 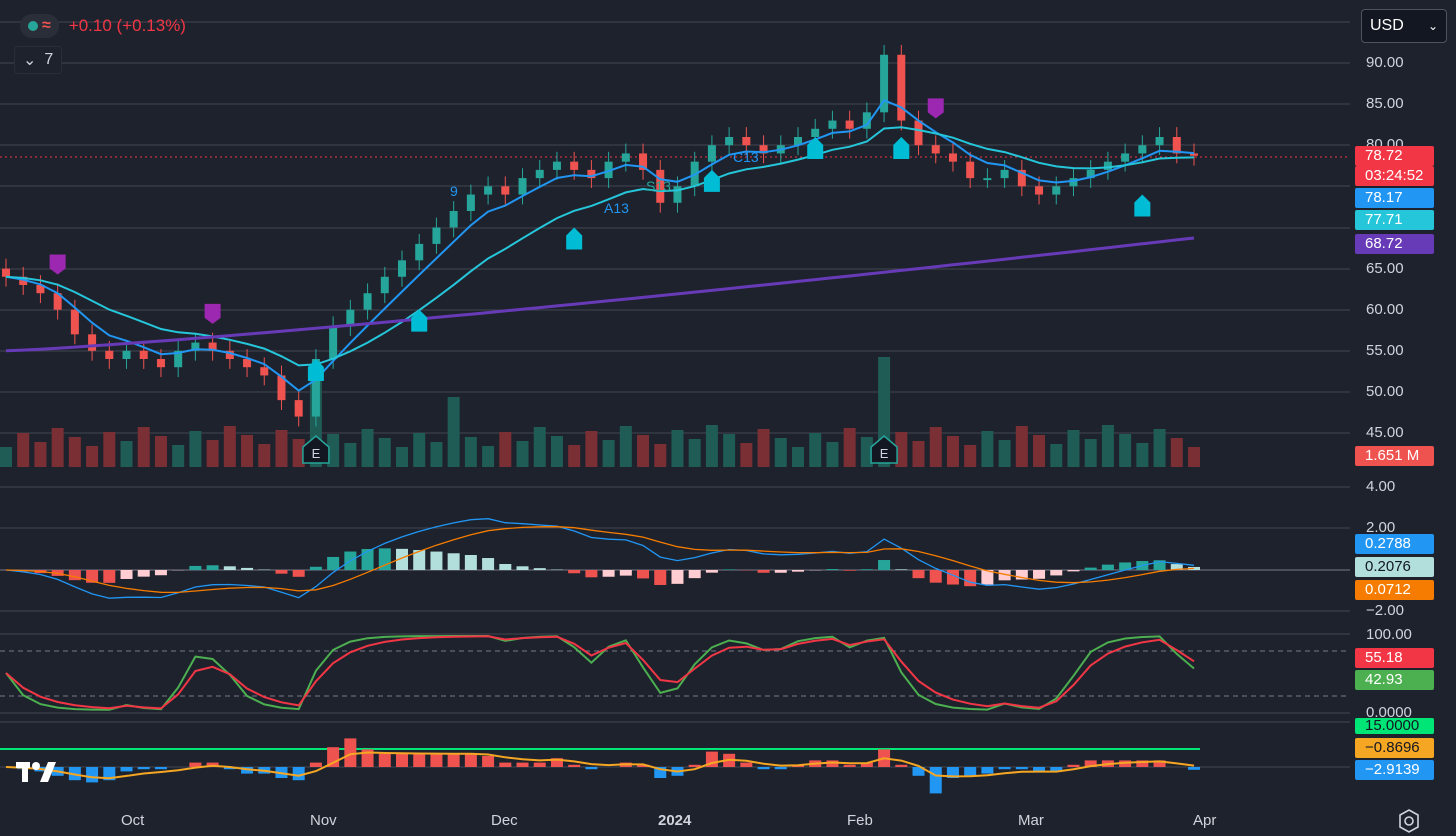 I want to click on sequence-label: 9, so click(x=454, y=191).